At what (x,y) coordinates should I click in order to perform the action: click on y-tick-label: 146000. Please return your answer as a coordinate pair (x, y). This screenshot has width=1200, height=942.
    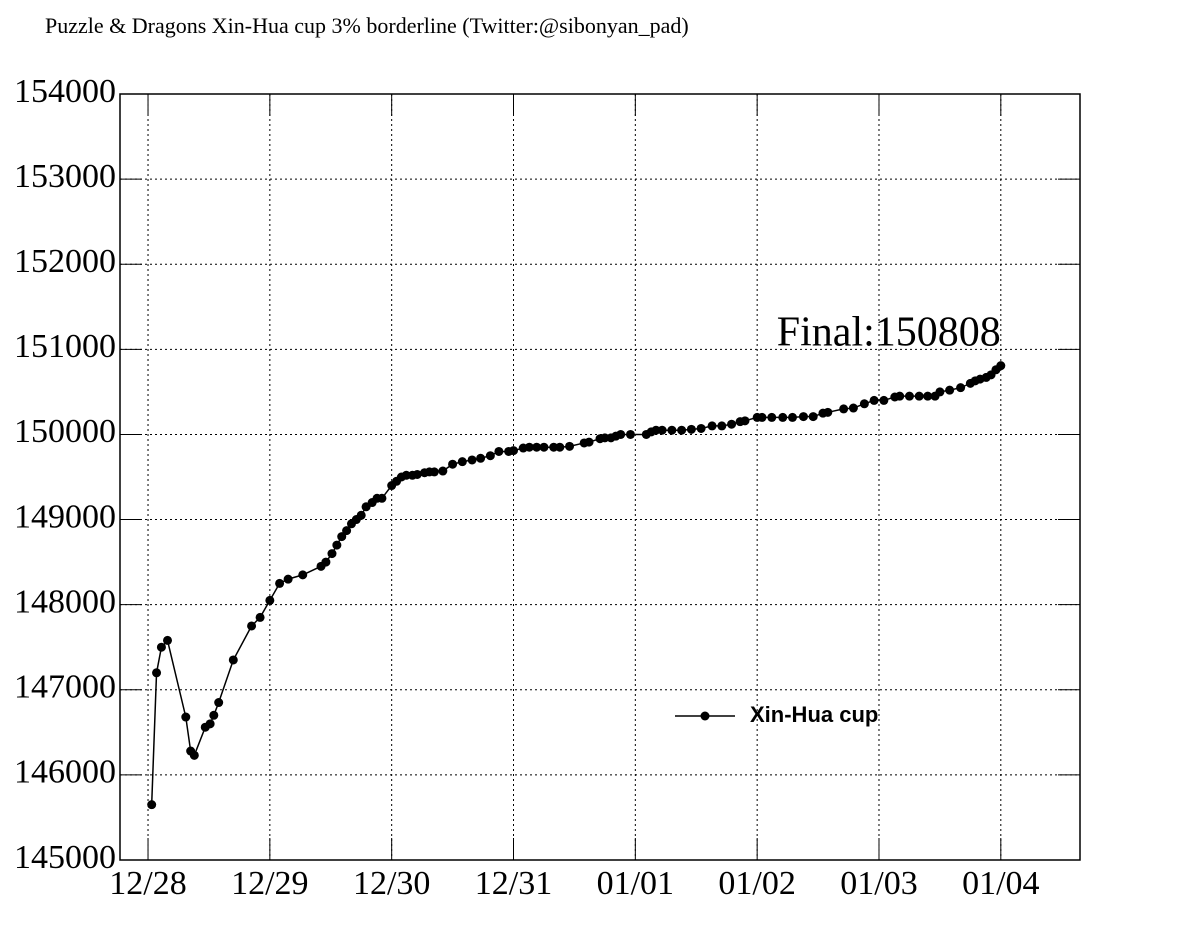
    Looking at the image, I should click on (65, 772).